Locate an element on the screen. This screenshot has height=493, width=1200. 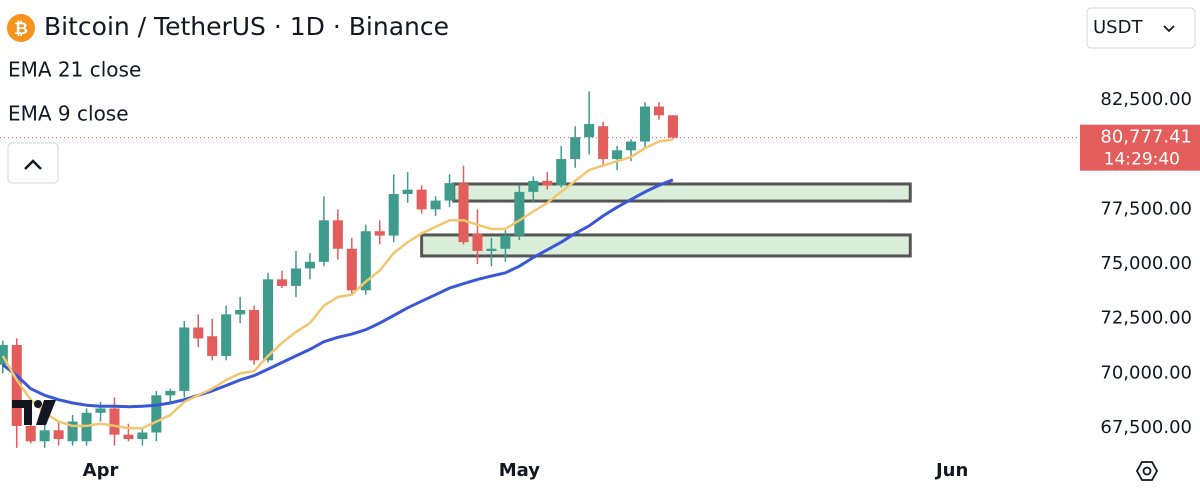
legend-entry: EMA 21 close is located at coordinates (74, 70).